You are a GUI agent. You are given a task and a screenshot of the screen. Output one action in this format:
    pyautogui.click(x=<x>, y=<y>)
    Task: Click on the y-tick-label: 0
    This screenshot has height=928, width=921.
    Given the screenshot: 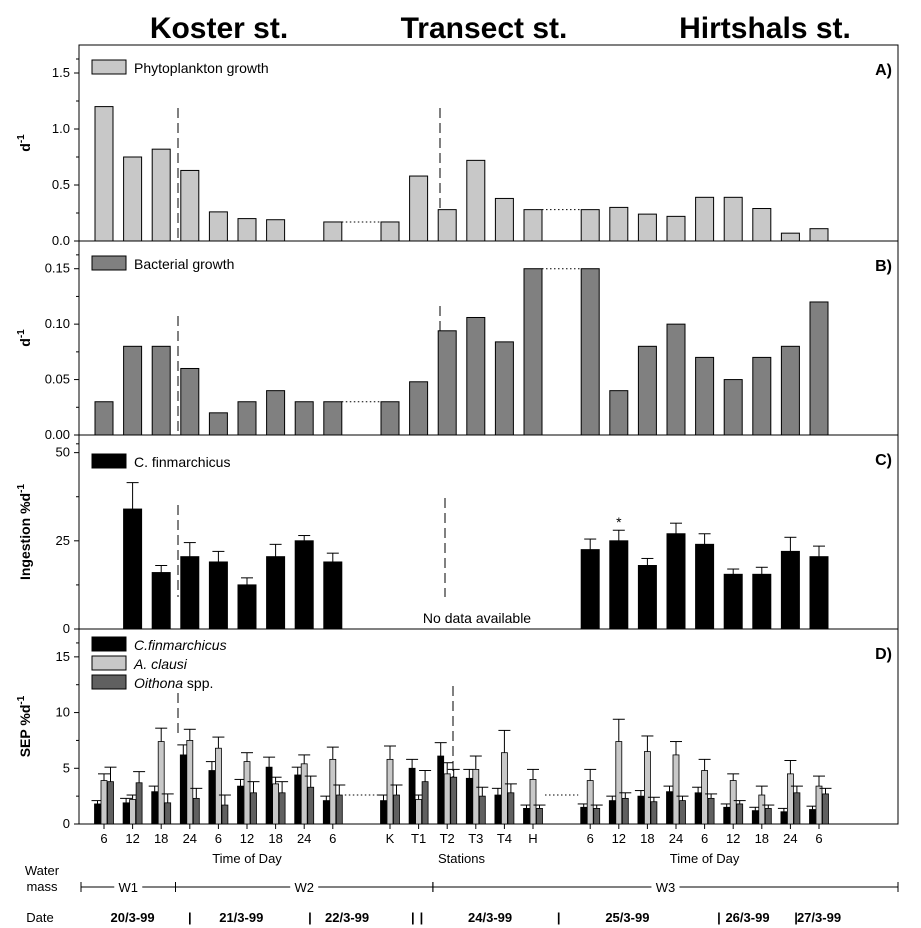 What is the action you would take?
    pyautogui.click(x=66, y=823)
    